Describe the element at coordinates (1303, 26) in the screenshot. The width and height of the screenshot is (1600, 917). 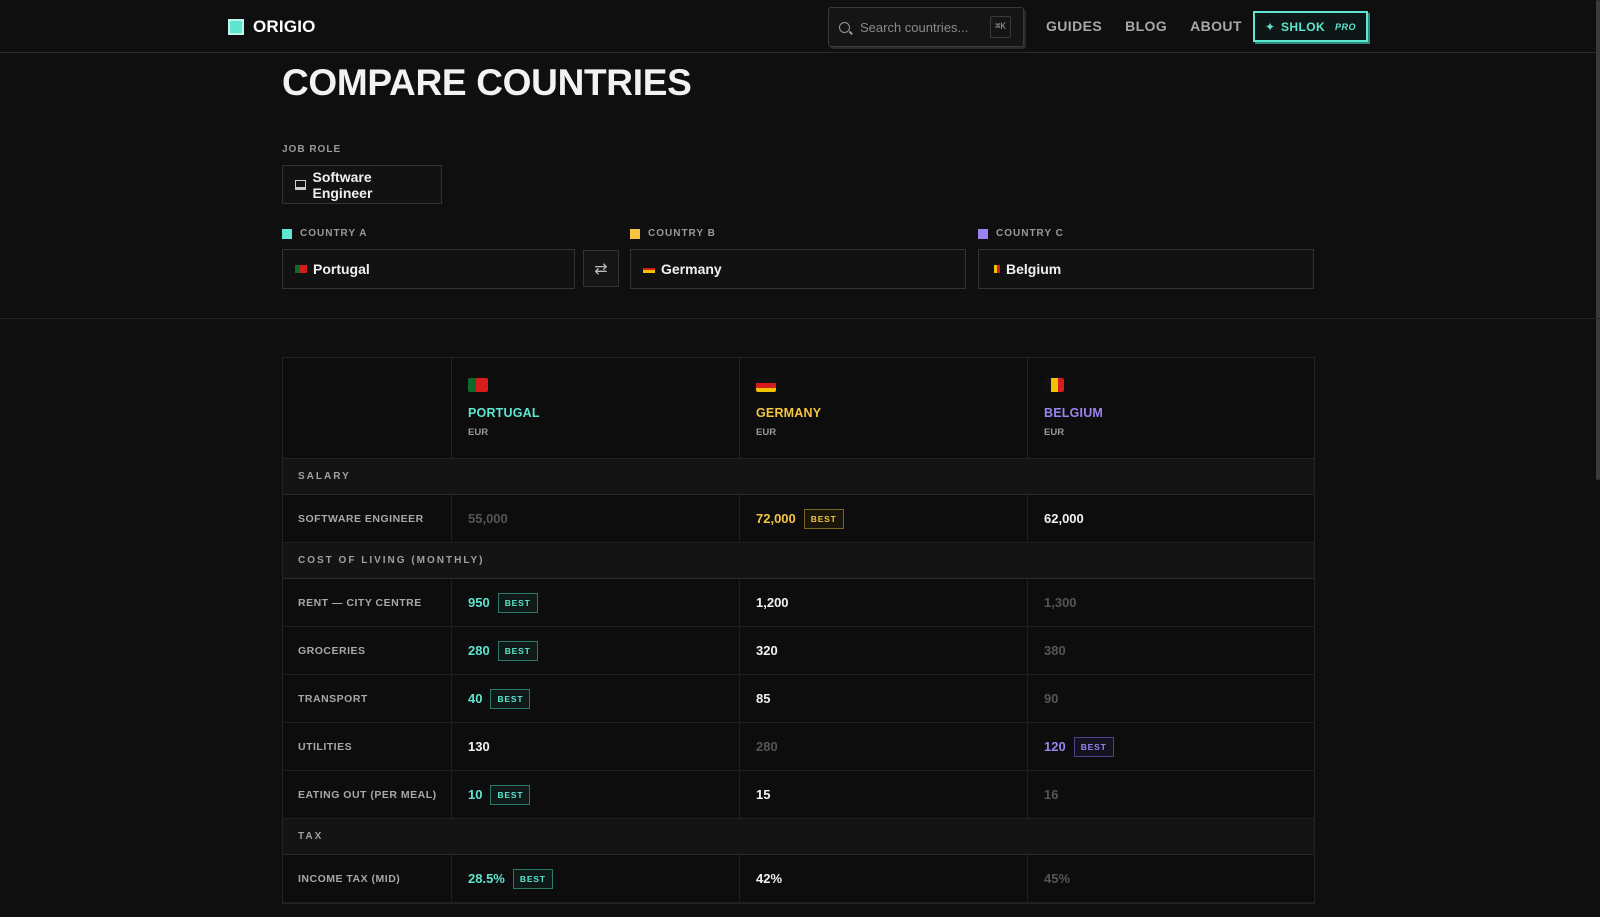
I see `pro-user-name: SHLOK` at that location.